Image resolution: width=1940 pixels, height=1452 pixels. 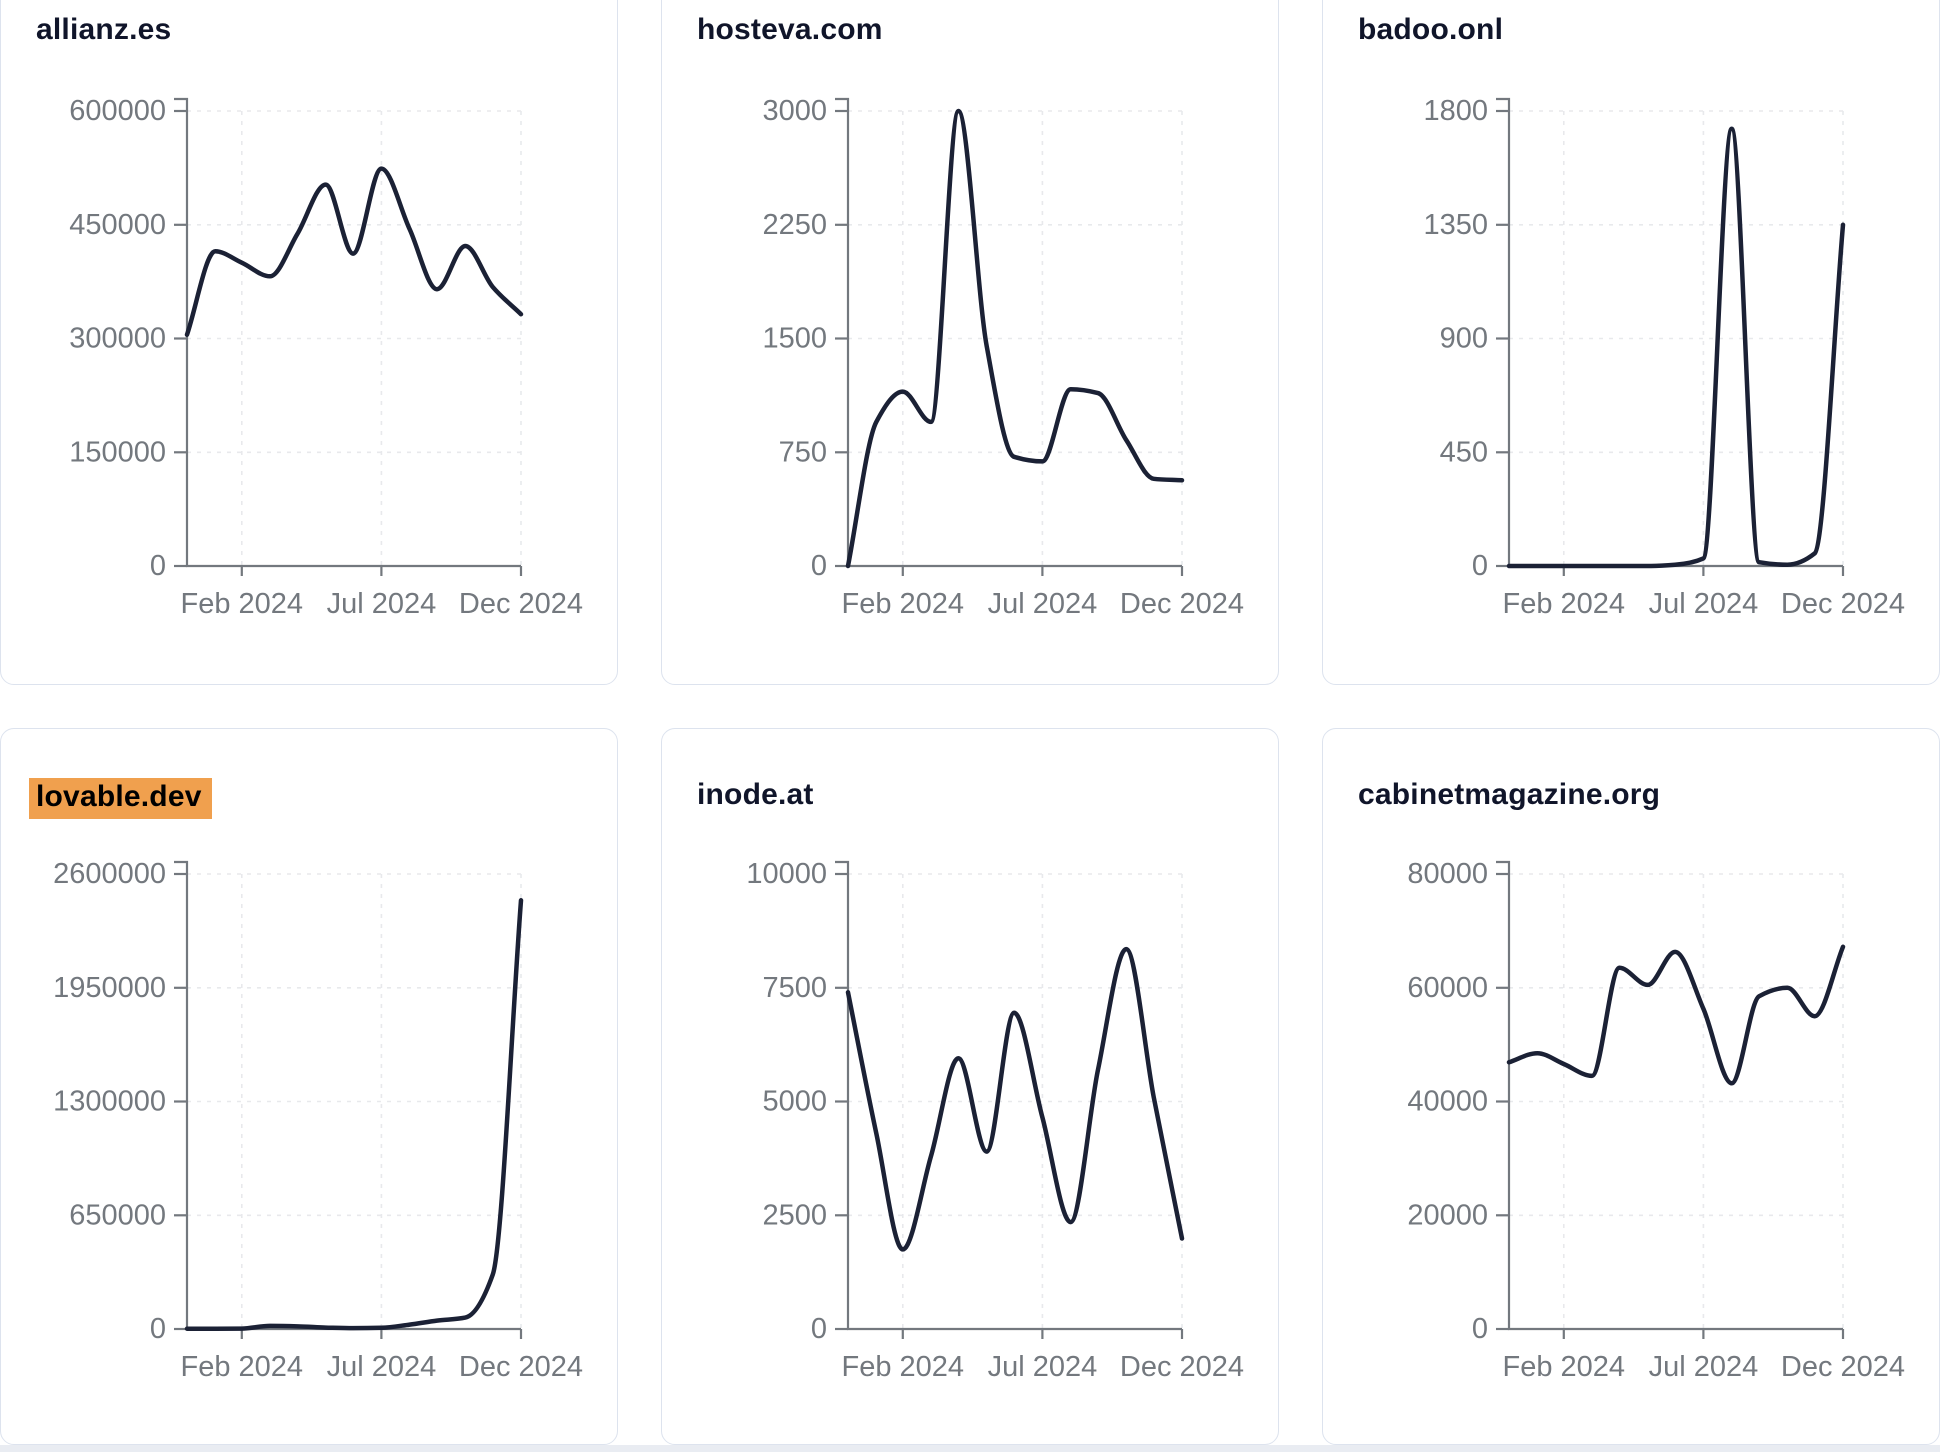 What do you see at coordinates (117, 339) in the screenshot?
I see `y-tick-label: 300000` at bounding box center [117, 339].